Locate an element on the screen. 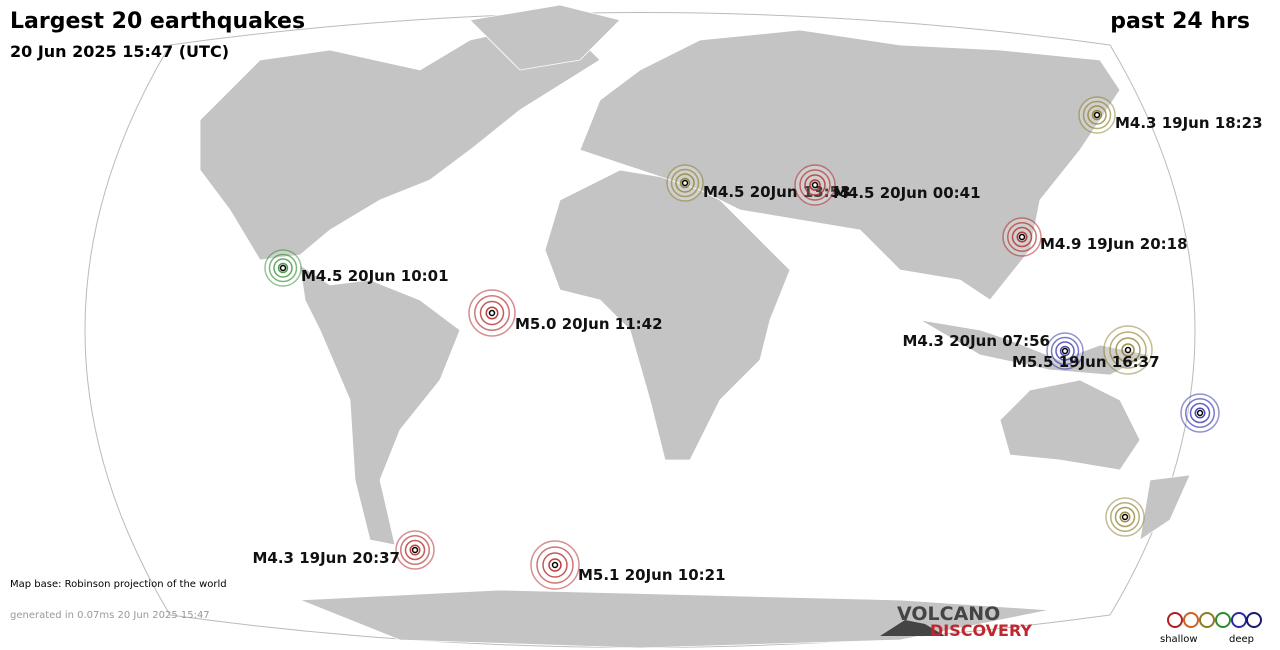  generated: generated in 0.07ms 20 Jun 2025 15:47 is located at coordinates (110, 615).